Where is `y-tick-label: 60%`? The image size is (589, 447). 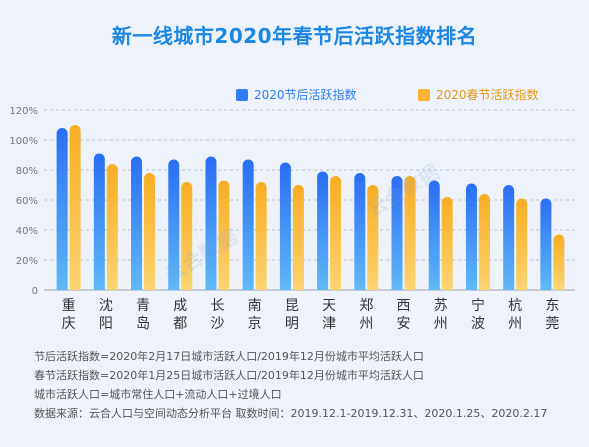 y-tick-label: 60% is located at coordinates (27, 201).